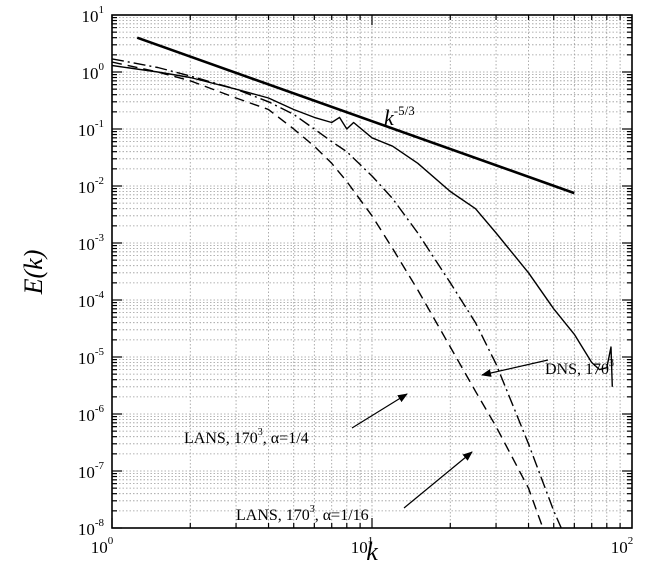 The width and height of the screenshot is (662, 570). I want to click on lans-quarter-label-alpha: , α=1/4, so click(286, 438).